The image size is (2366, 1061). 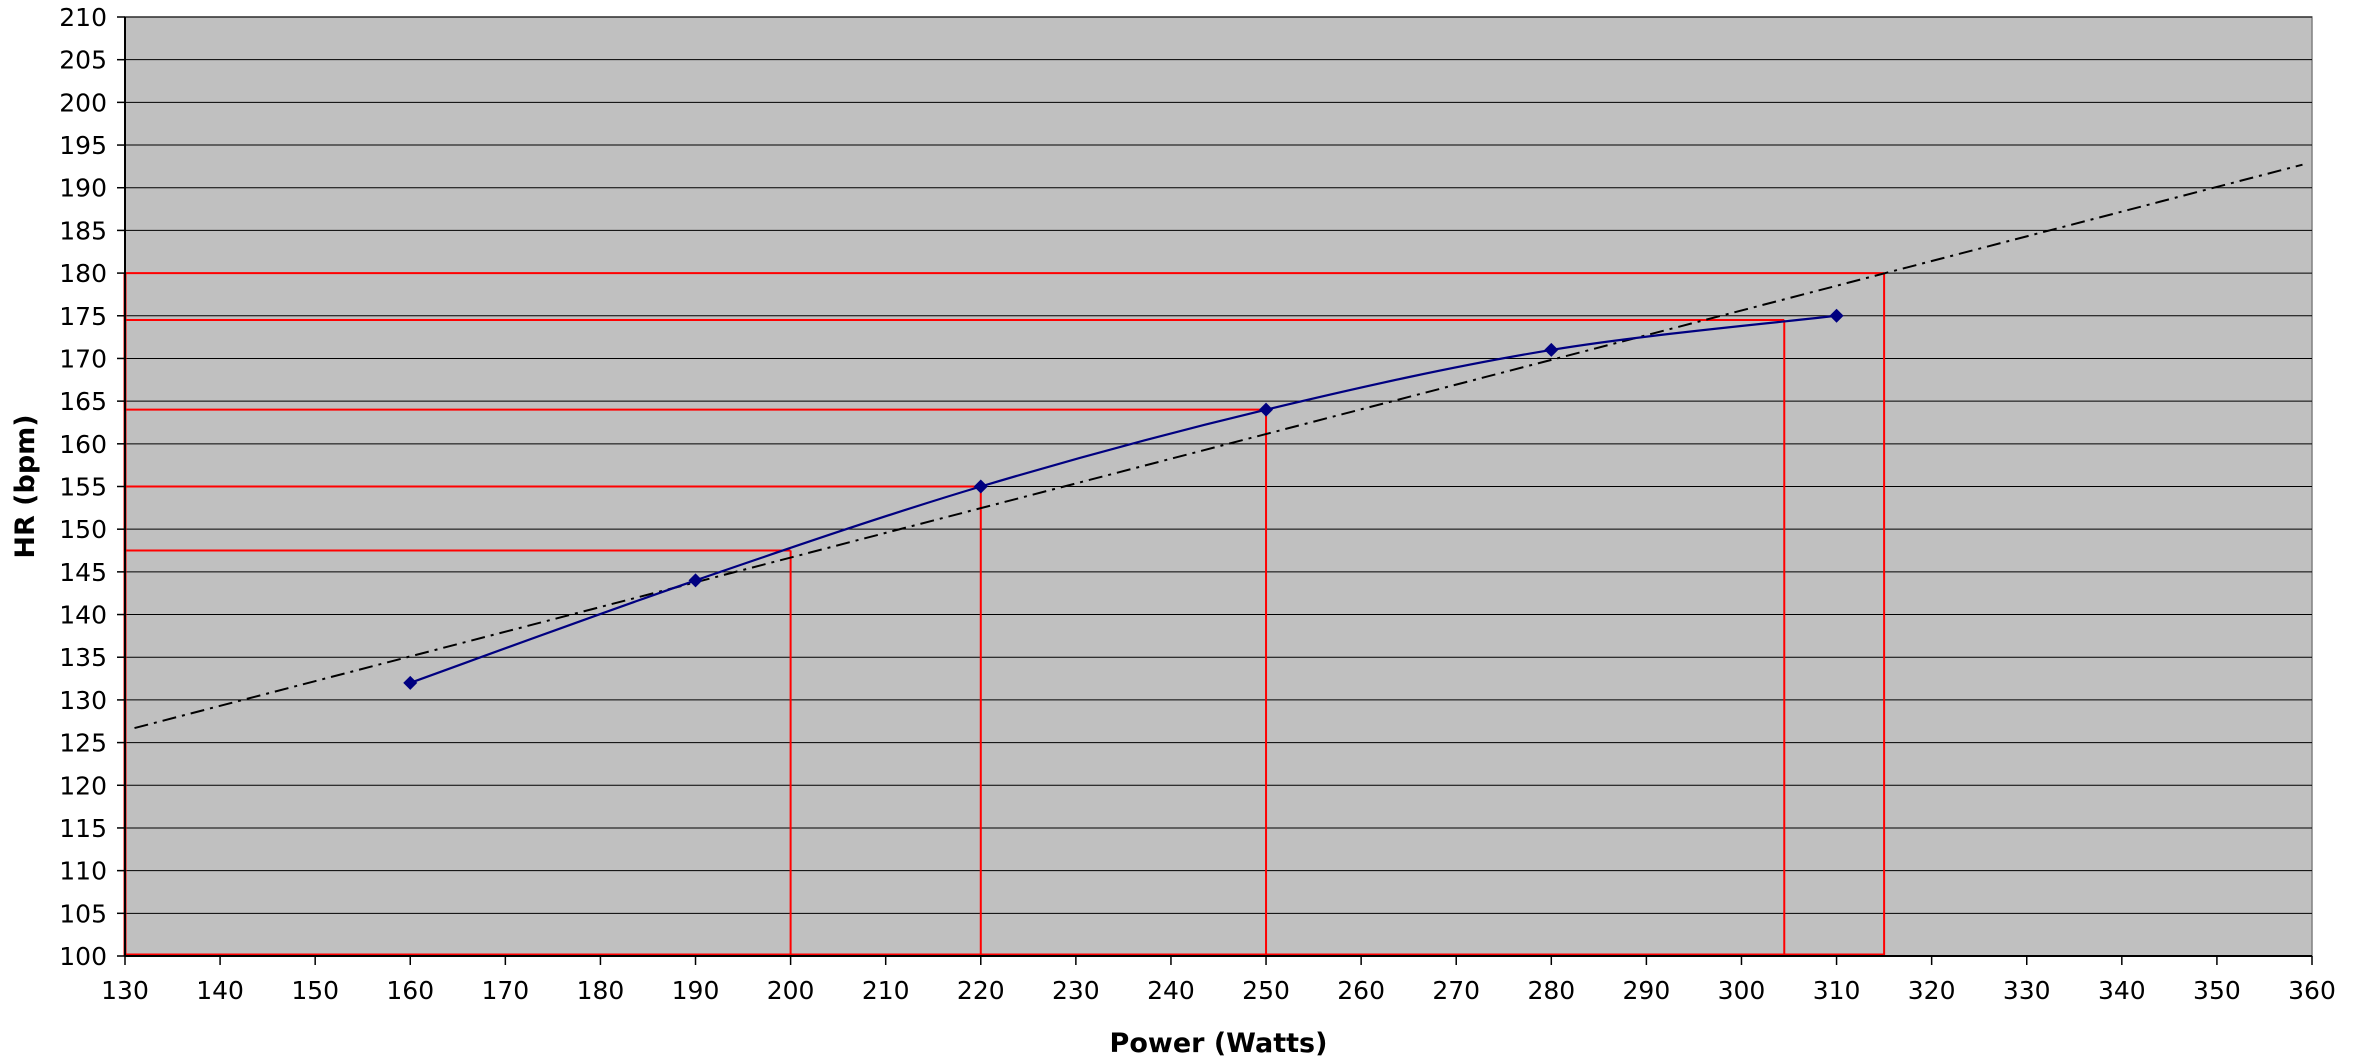 I want to click on y-tick-label-120: 120, so click(x=83, y=785).